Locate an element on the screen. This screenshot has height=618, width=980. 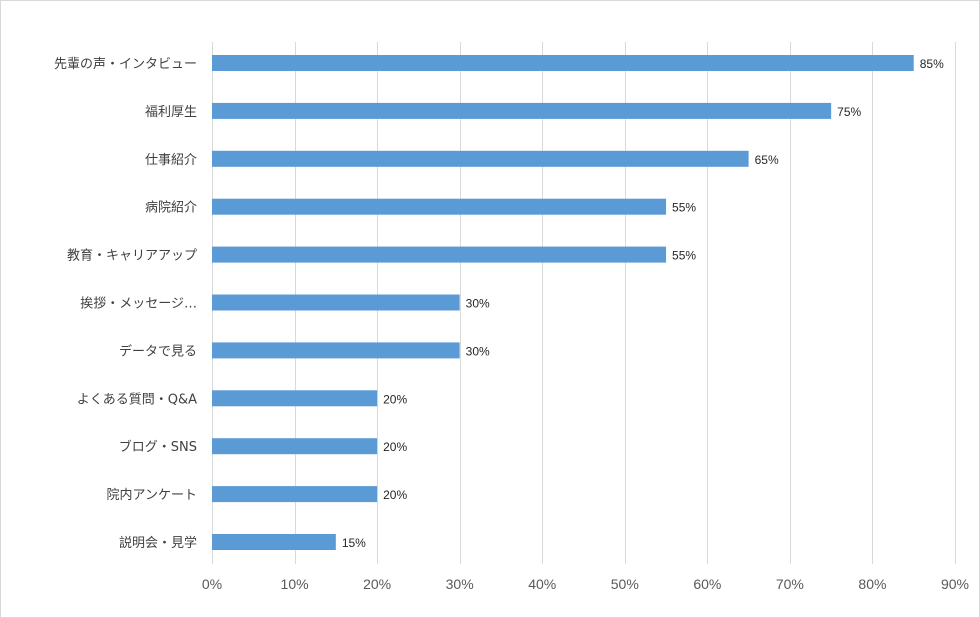
category-label: 説明会・見学 is located at coordinates (158, 543).